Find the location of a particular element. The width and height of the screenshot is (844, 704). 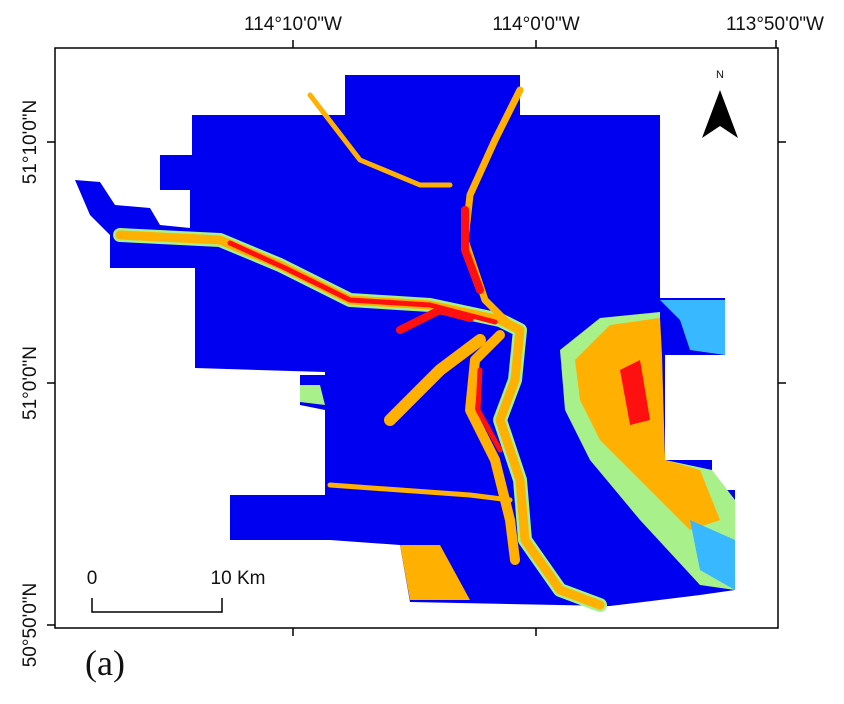

latitude-label: 51°10'0"N is located at coordinates (30, 142).